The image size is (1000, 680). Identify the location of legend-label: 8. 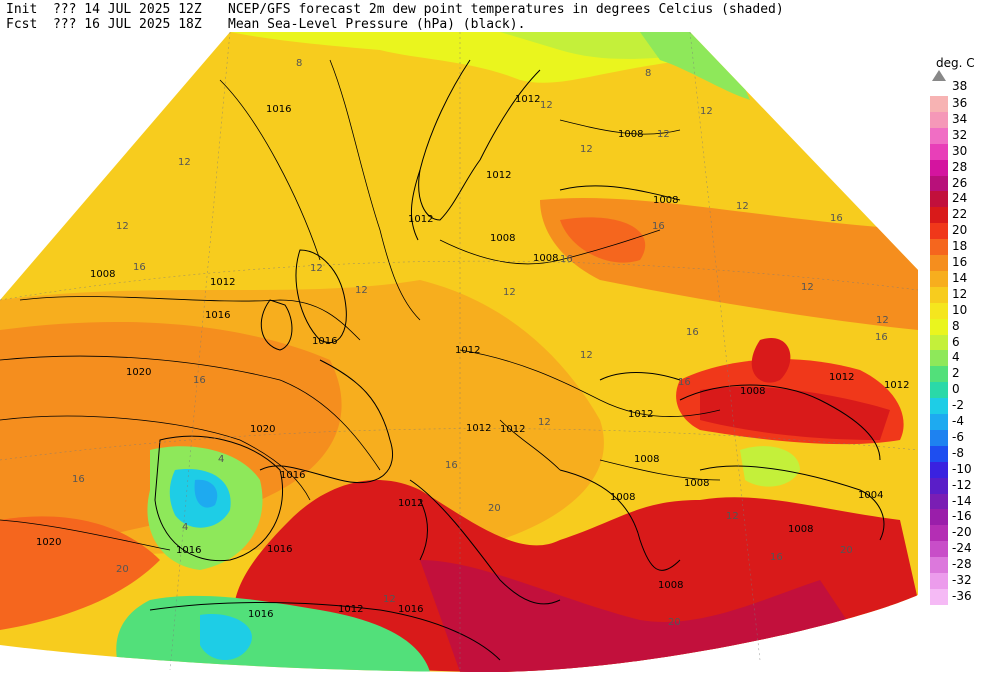
(956, 325).